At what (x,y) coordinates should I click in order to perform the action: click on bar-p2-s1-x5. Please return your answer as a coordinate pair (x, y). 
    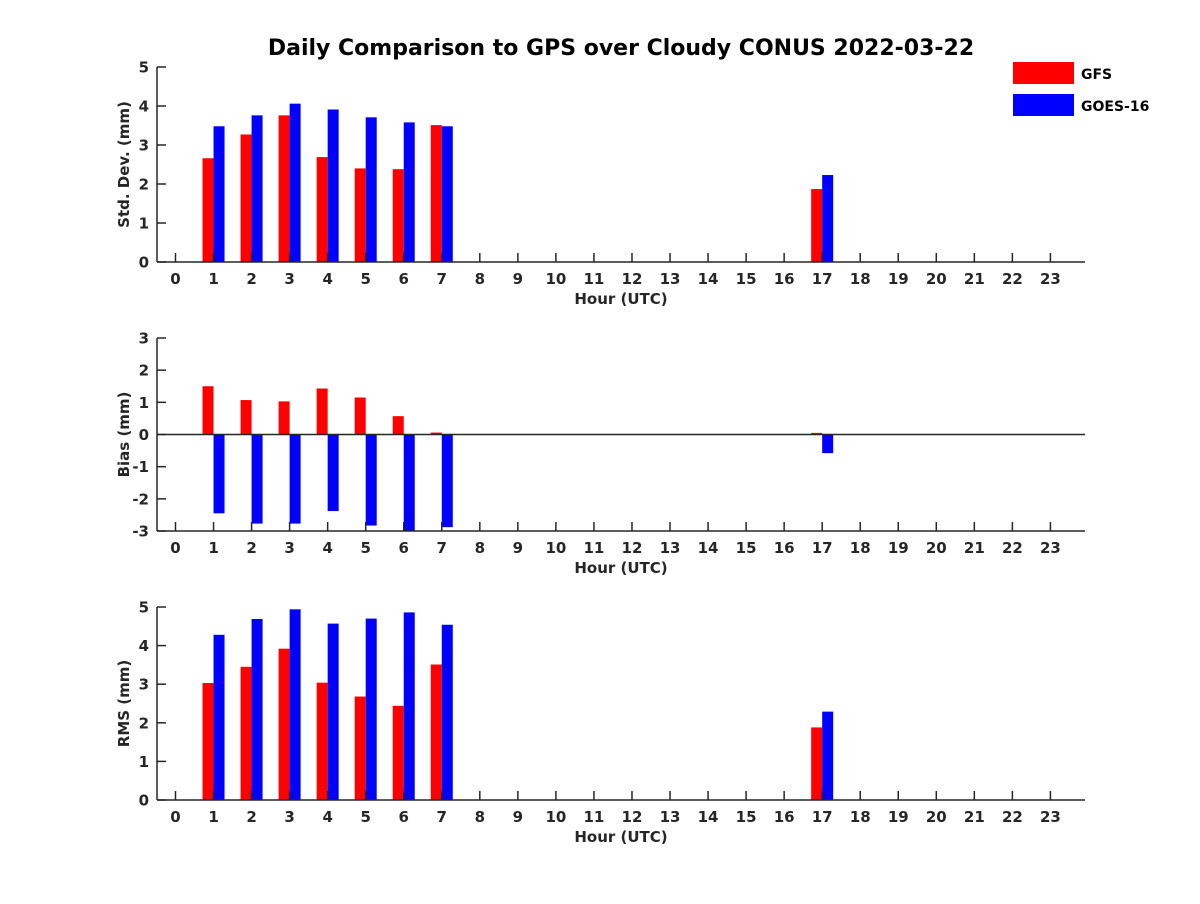
    Looking at the image, I should click on (371, 709).